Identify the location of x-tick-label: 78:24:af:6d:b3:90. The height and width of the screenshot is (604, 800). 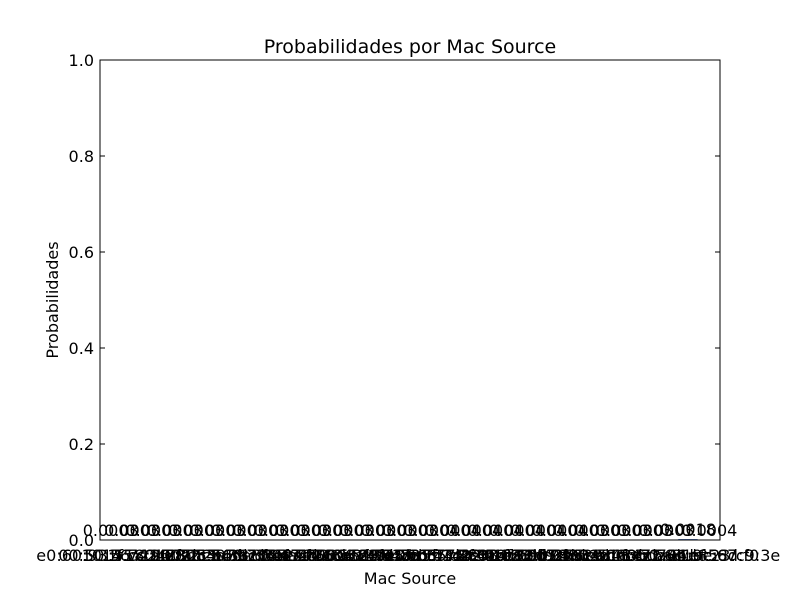
(517, 555).